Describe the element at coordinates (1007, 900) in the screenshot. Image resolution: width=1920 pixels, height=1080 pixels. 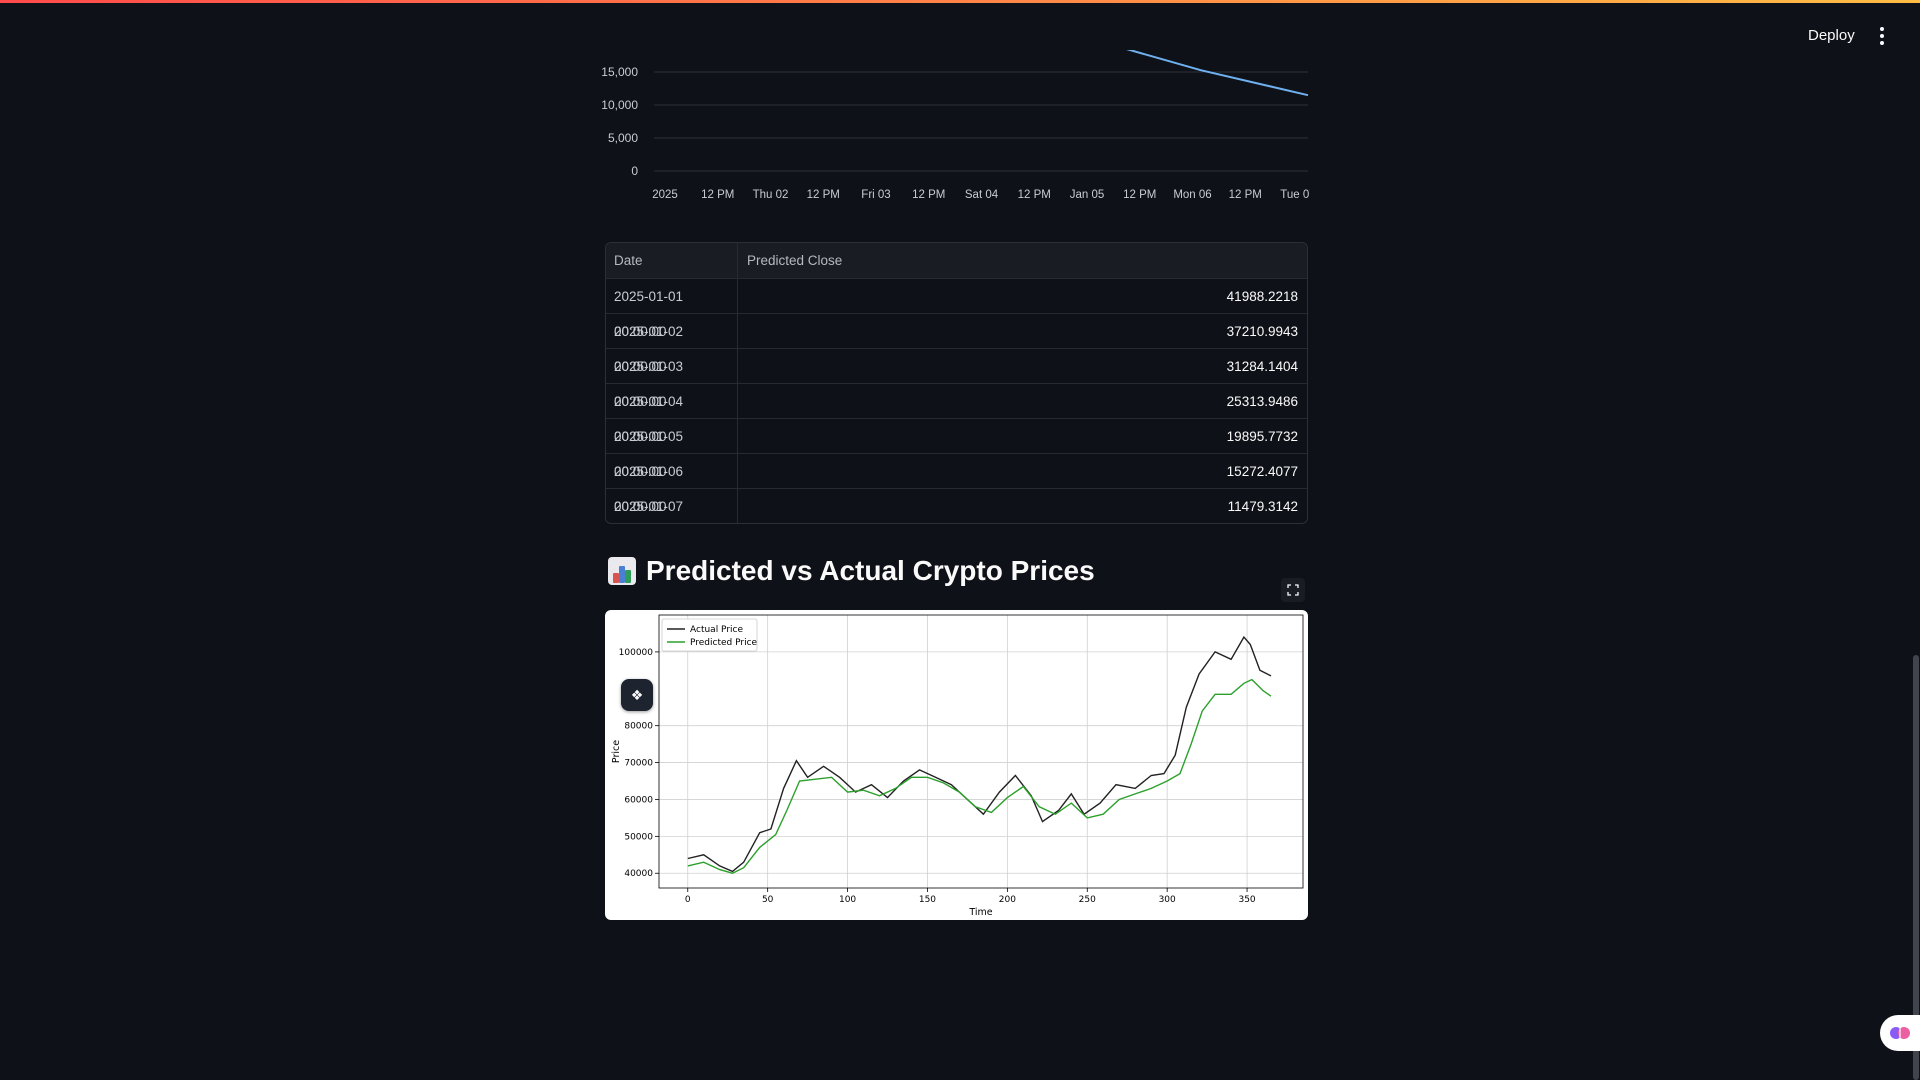
I see `x-tick-label: 200` at that location.